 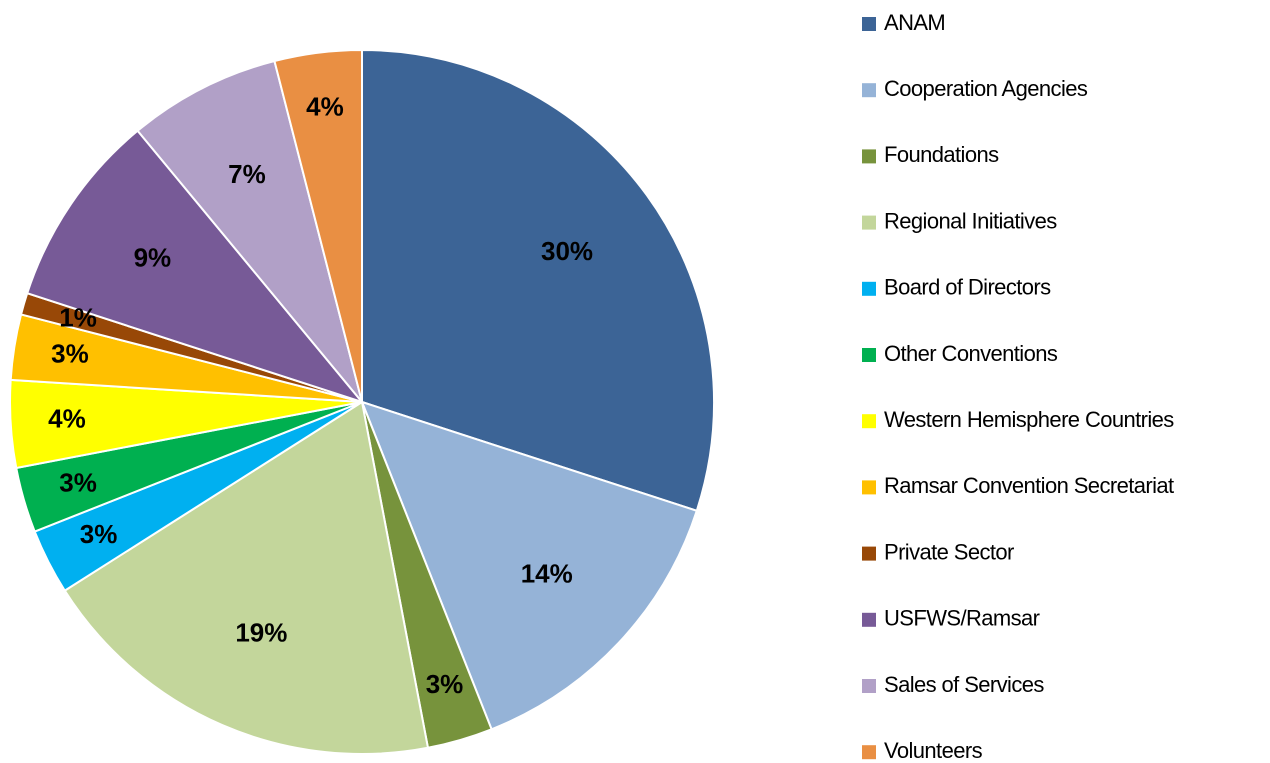 I want to click on data-label: 1%, so click(x=78, y=317).